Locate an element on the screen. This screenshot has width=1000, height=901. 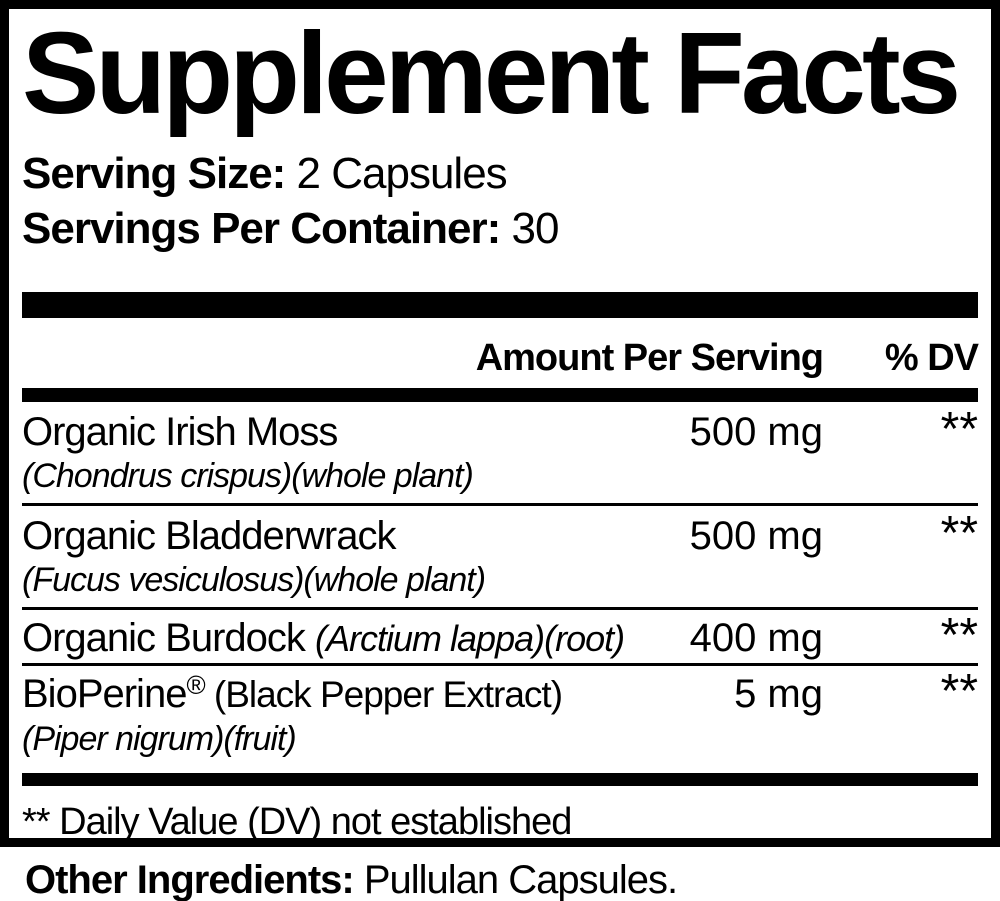
ingredient-subline: (Piper nigrum)(fruit) is located at coordinates (159, 739).